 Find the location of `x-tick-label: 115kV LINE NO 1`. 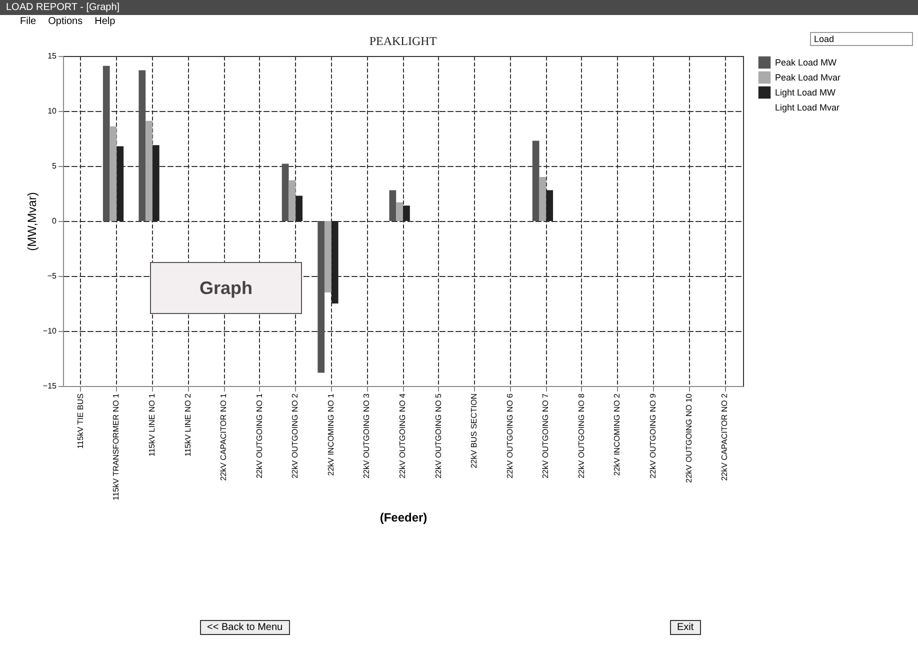

x-tick-label: 115kV LINE NO 1 is located at coordinates (151, 424).